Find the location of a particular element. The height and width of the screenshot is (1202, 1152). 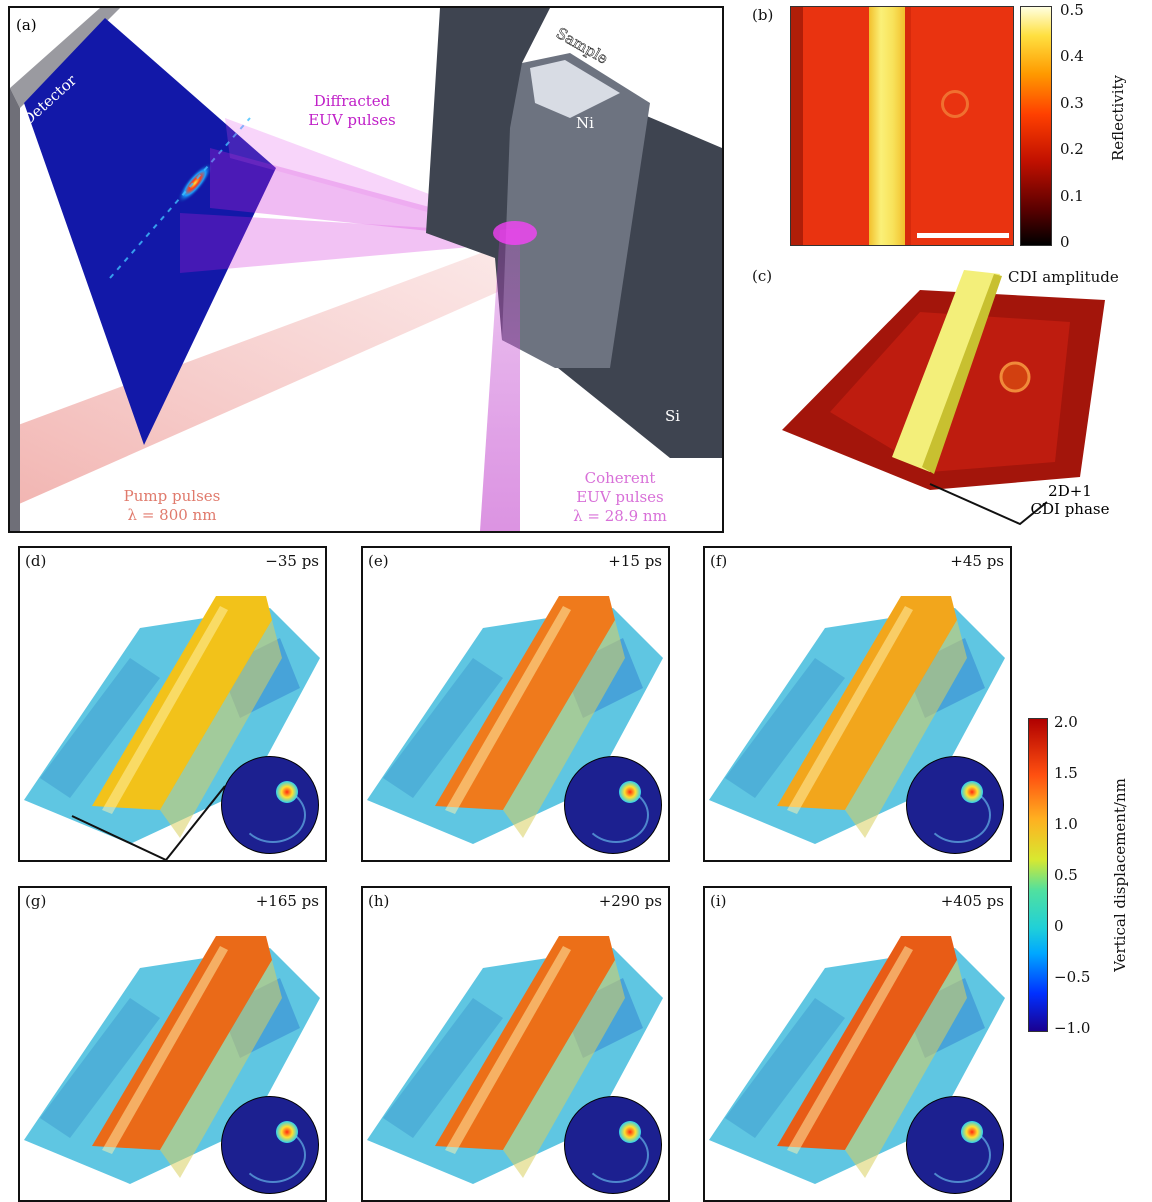

scale-bar is located at coordinates (963, 235).